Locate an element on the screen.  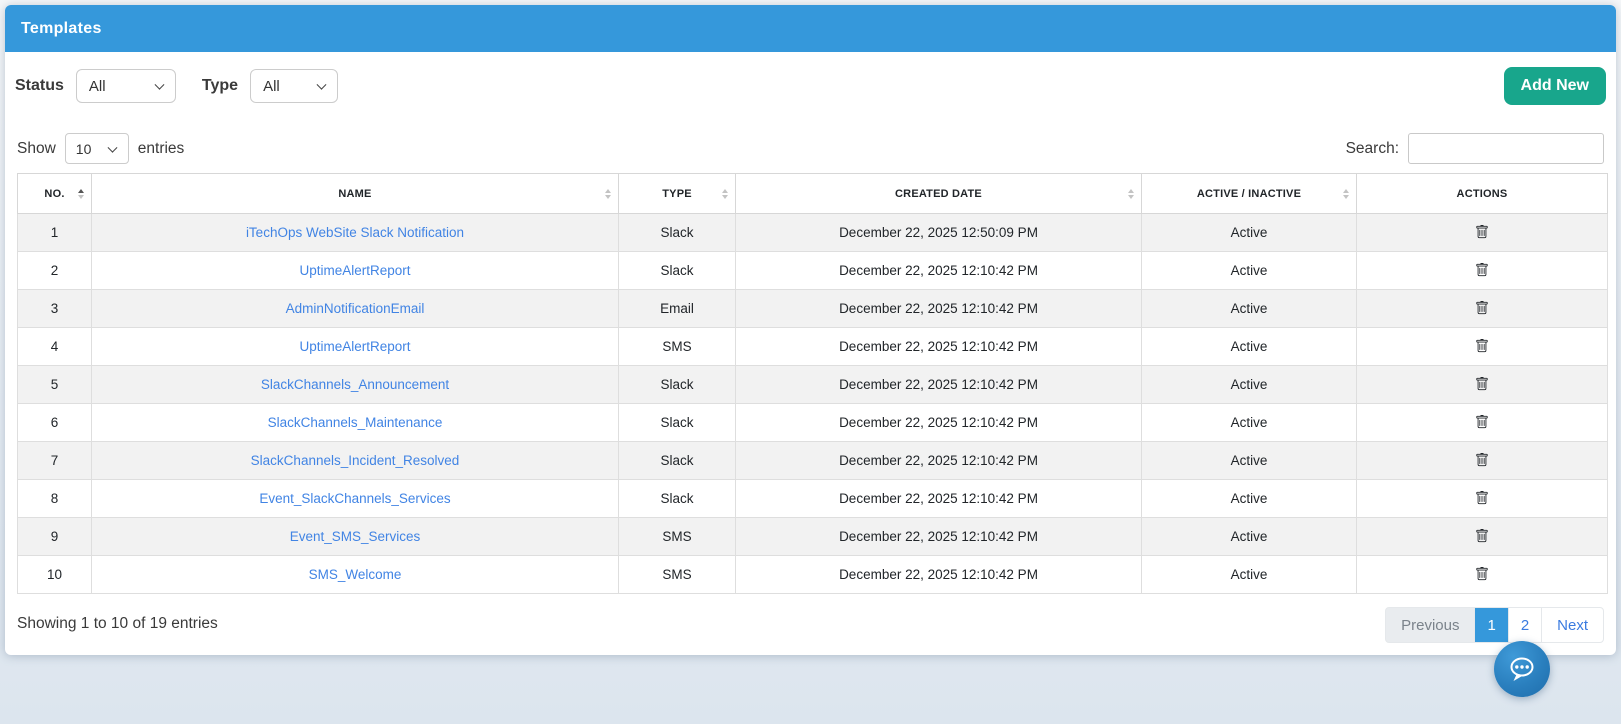
show-label: Show is located at coordinates (36, 148).